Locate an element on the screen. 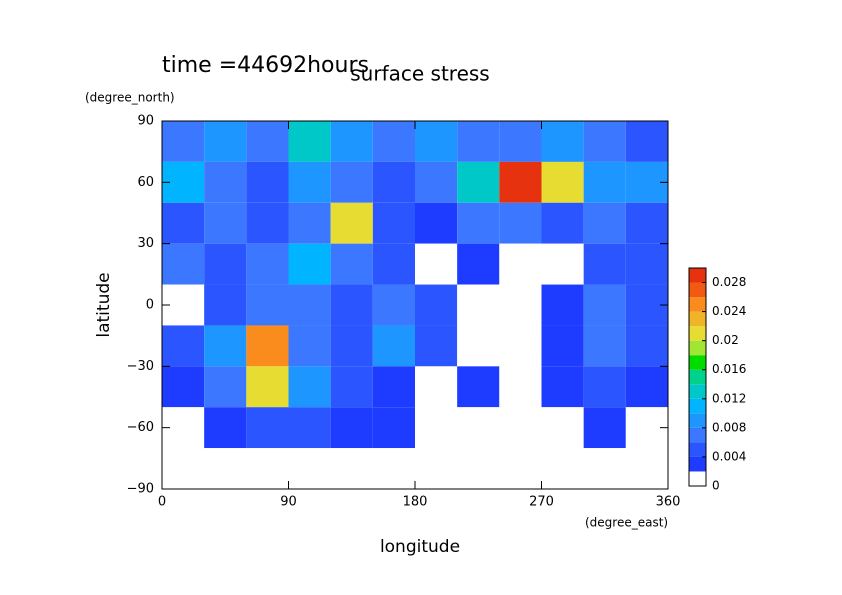  y-tick-label: 60 is located at coordinates (145, 182).